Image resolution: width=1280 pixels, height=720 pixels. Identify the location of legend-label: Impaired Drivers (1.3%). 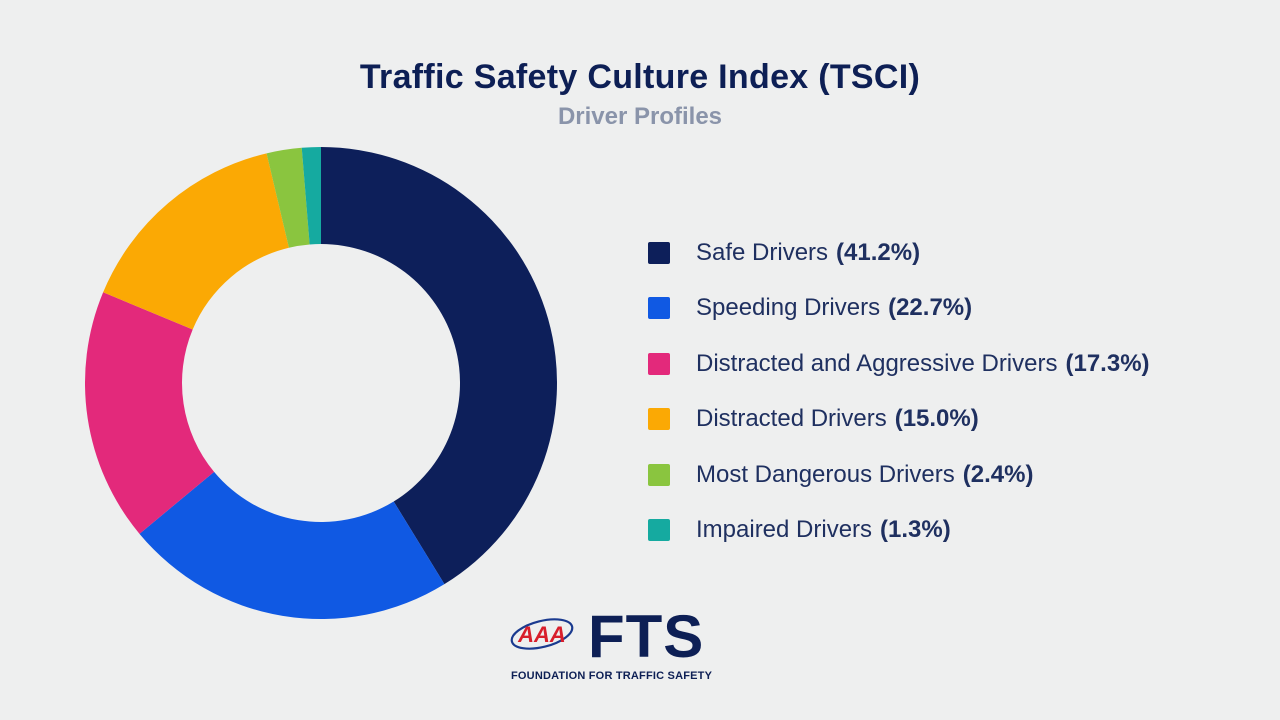
(823, 530).